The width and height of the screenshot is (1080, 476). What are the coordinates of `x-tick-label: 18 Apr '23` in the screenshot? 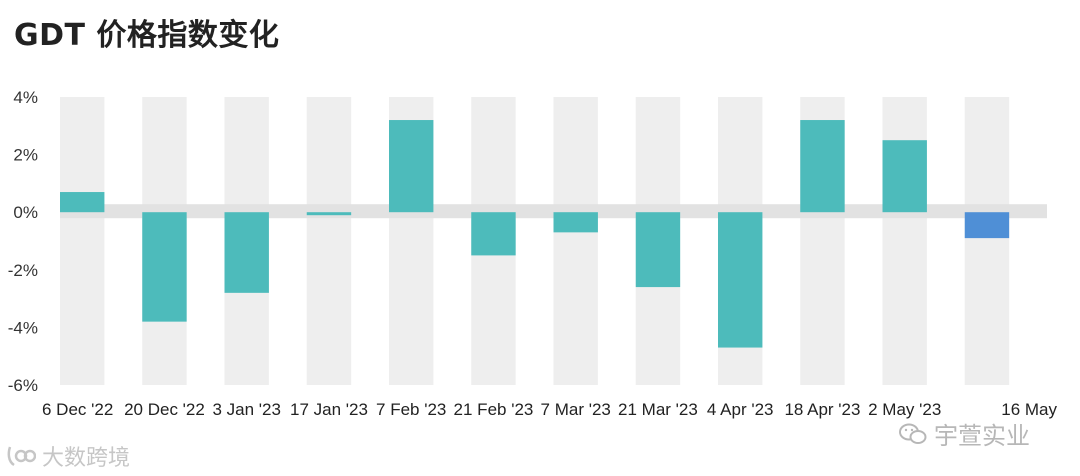 It's located at (822, 409).